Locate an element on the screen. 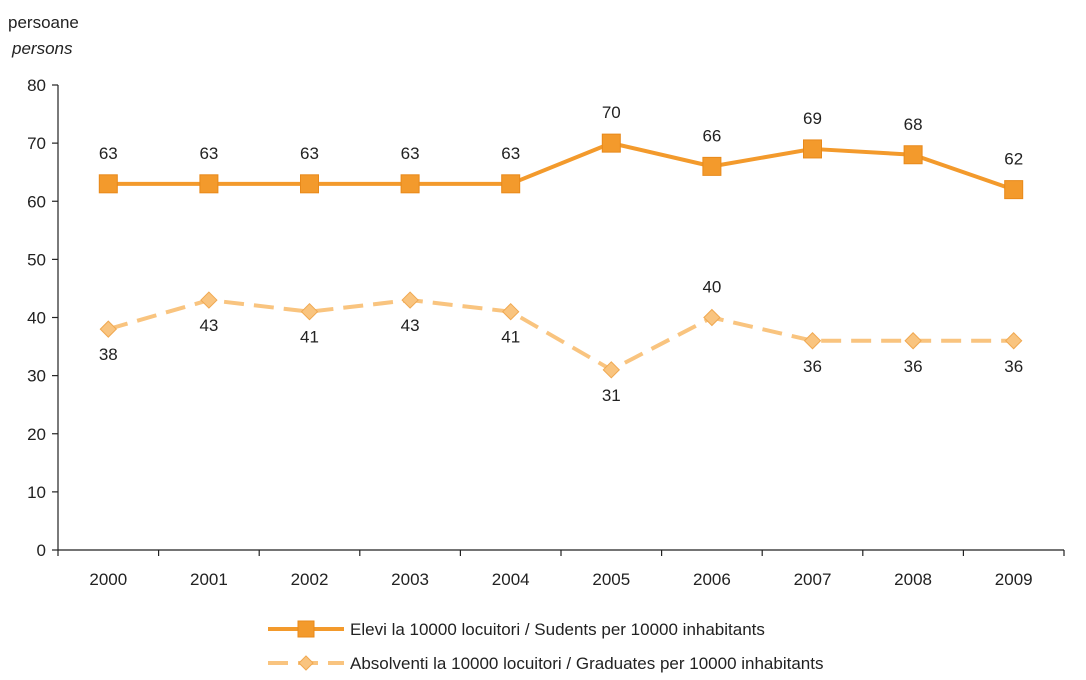 The image size is (1086, 680). x-tick-label: 2002 is located at coordinates (310, 579).